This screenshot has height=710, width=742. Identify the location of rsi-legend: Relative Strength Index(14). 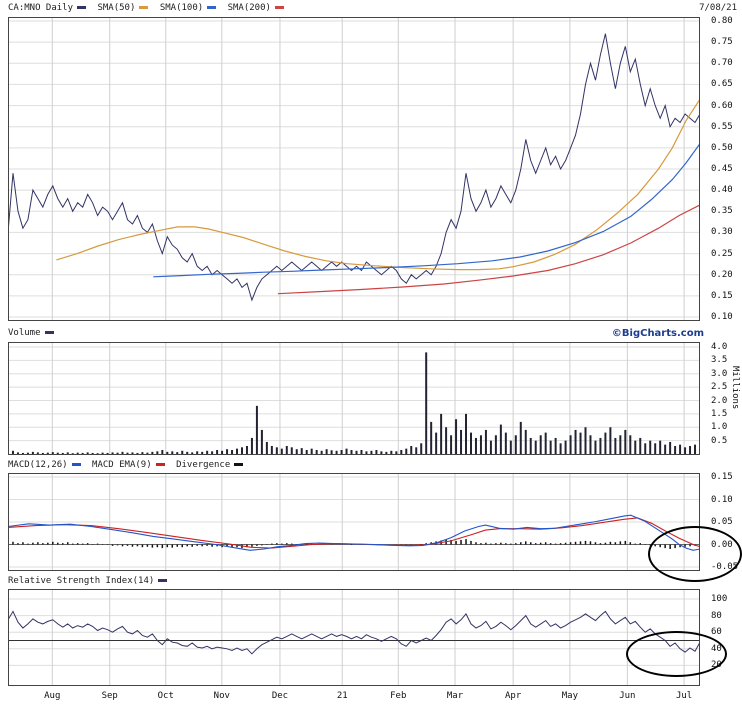
(90, 581).